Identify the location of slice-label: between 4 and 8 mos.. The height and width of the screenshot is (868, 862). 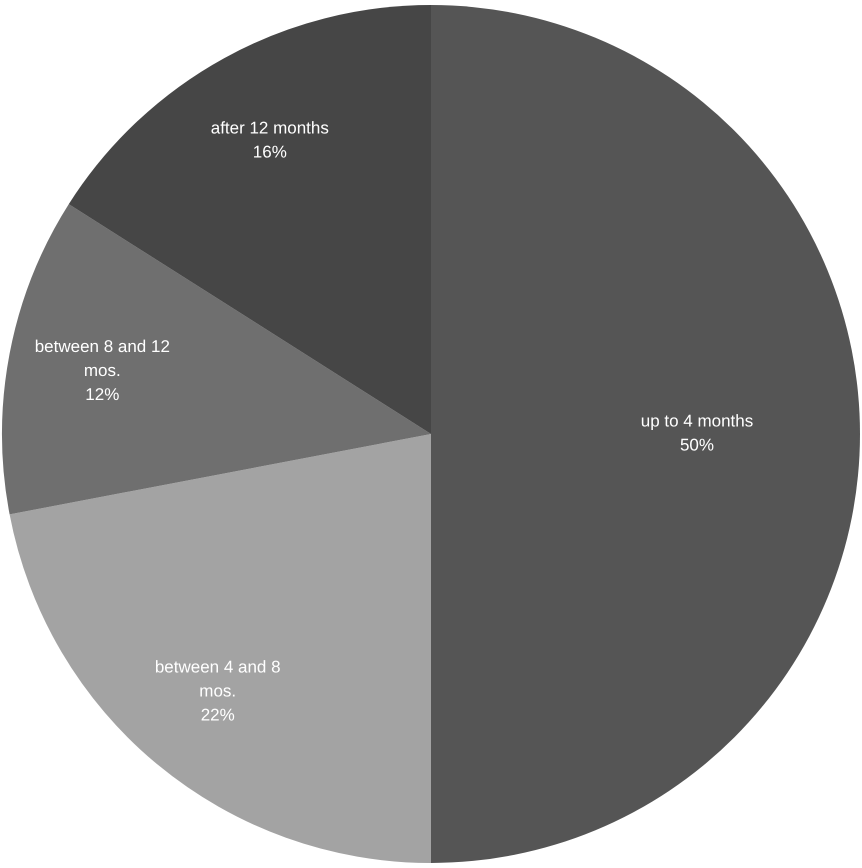
(217, 679).